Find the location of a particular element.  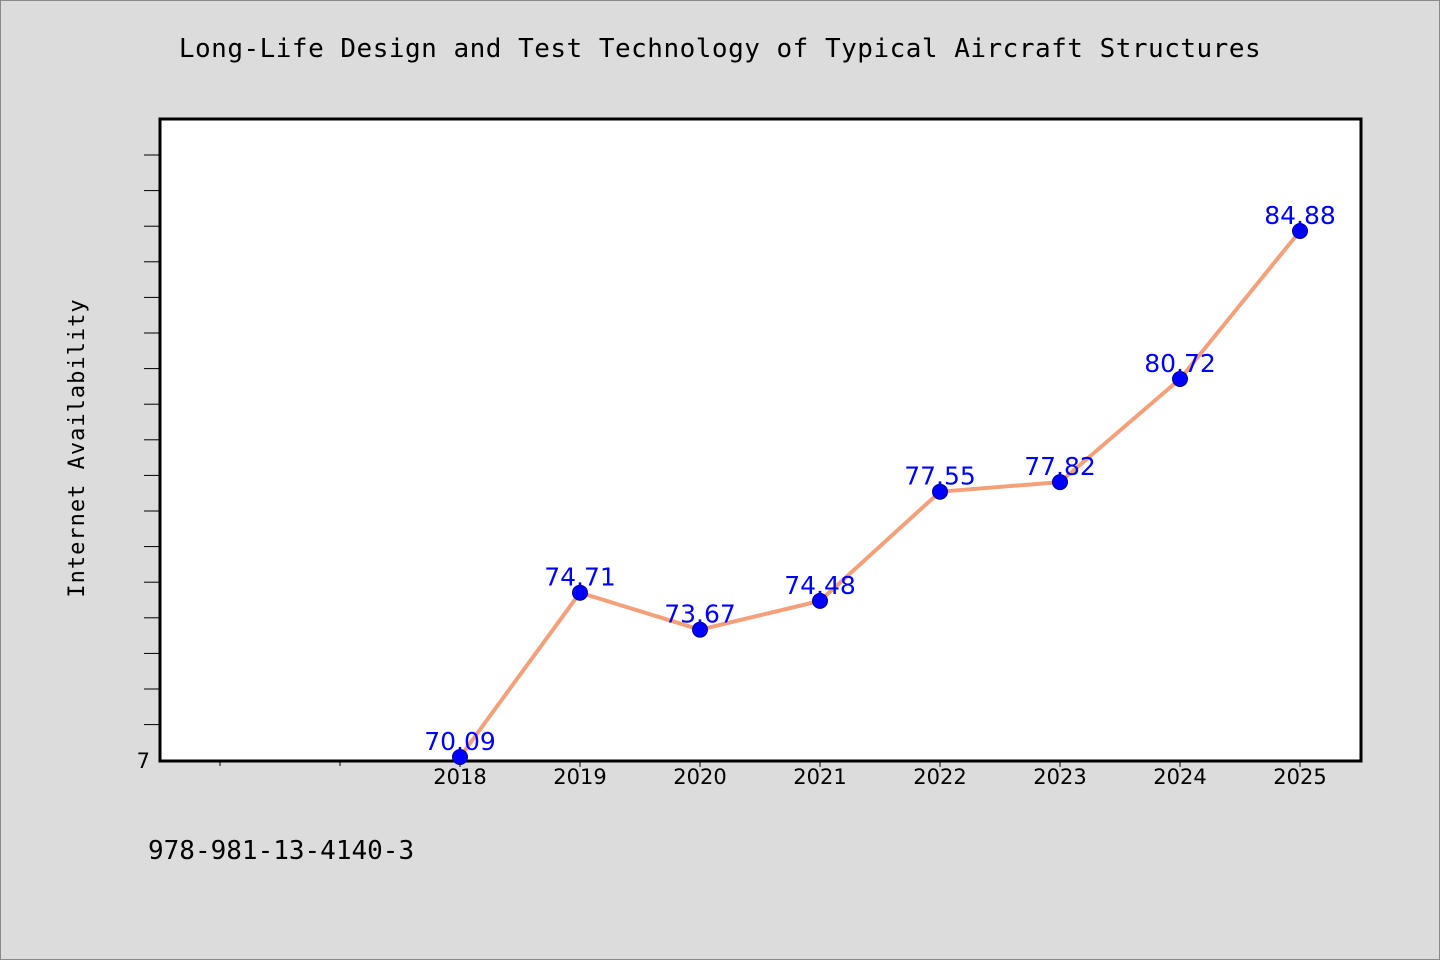

x-tick-label: 2024 is located at coordinates (1179, 777).